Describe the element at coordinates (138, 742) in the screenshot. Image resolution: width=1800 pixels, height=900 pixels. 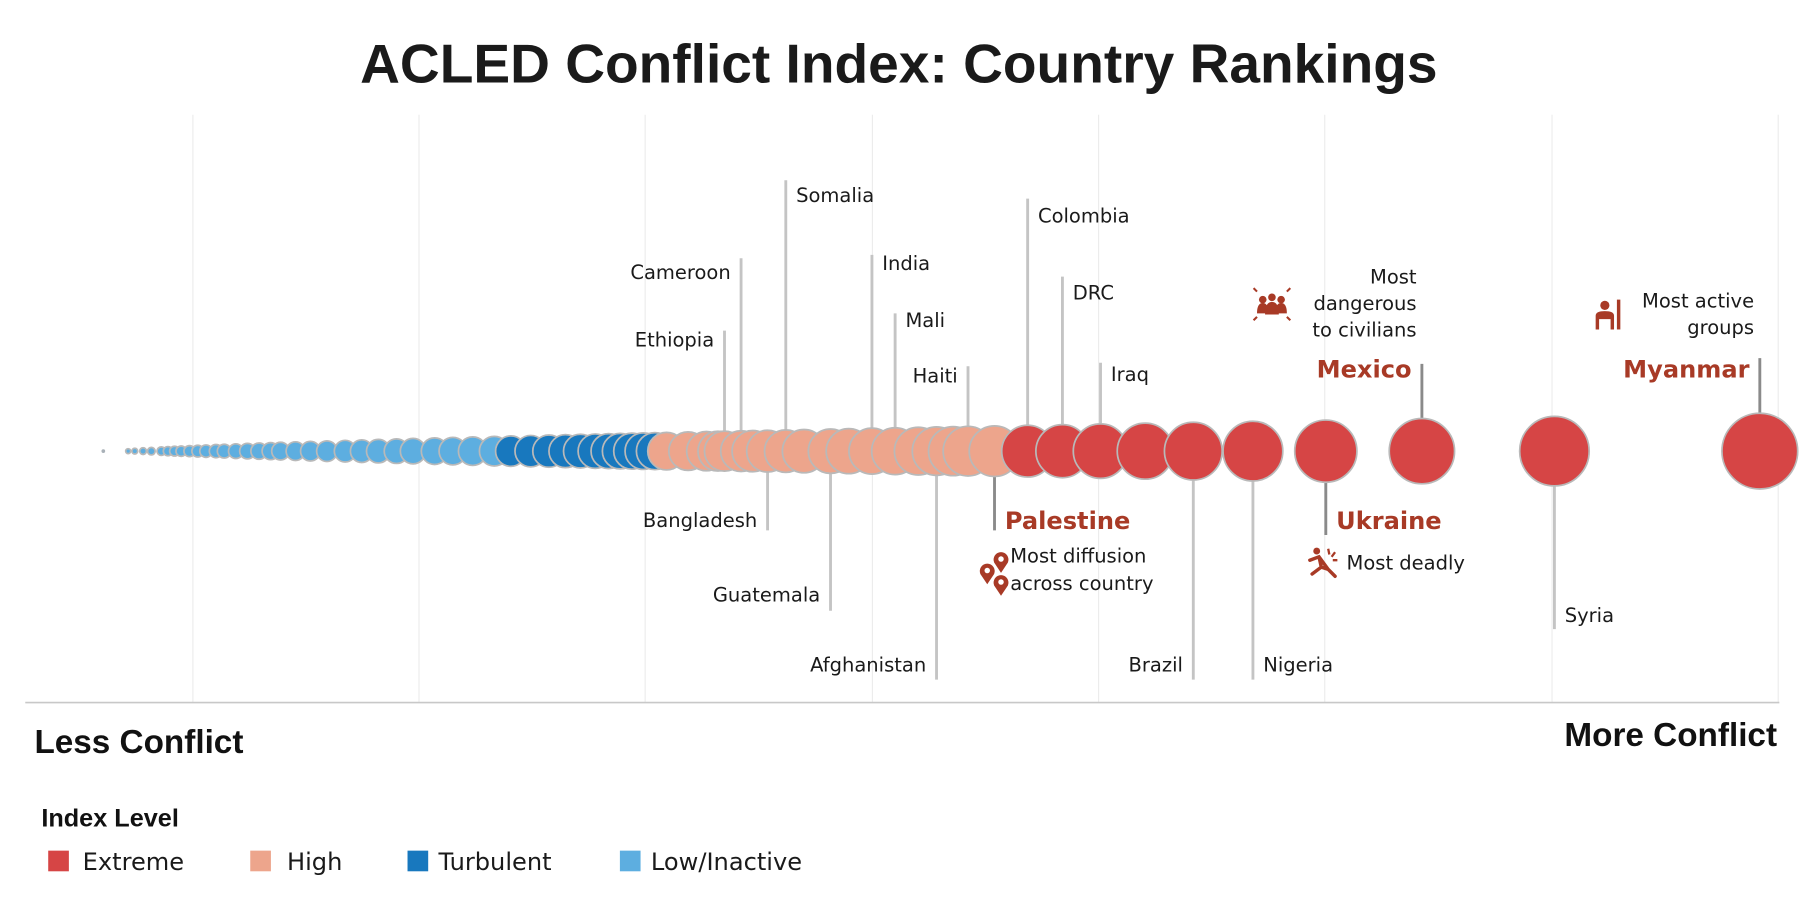
I see `less-conflict-label: Less Conflict` at that location.